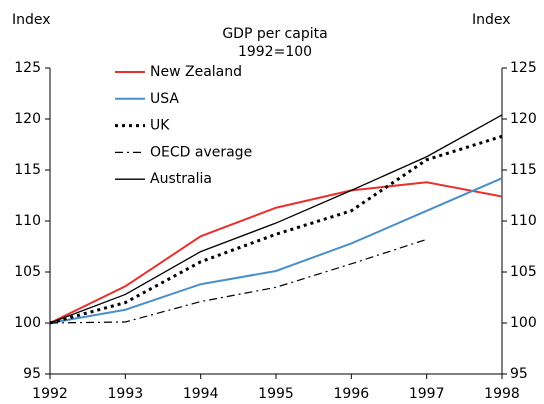  I want to click on legend-label: USA, so click(164, 99).